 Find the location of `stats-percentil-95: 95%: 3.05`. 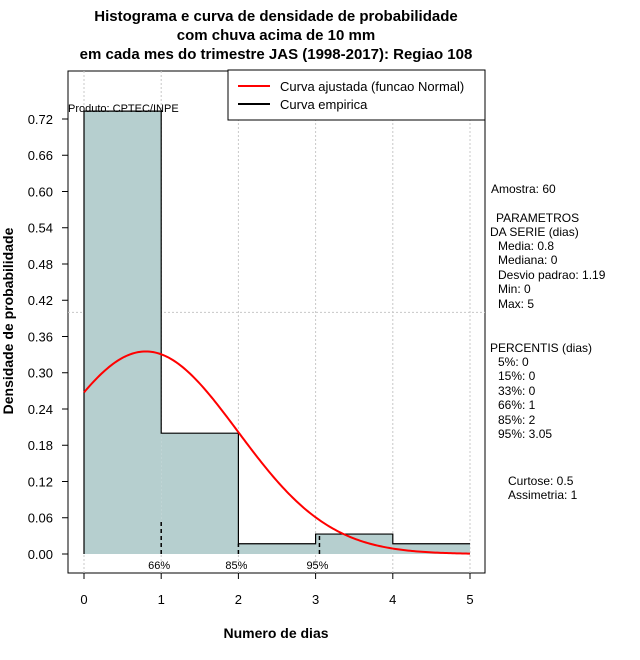

stats-percentil-95: 95%: 3.05 is located at coordinates (525, 434).